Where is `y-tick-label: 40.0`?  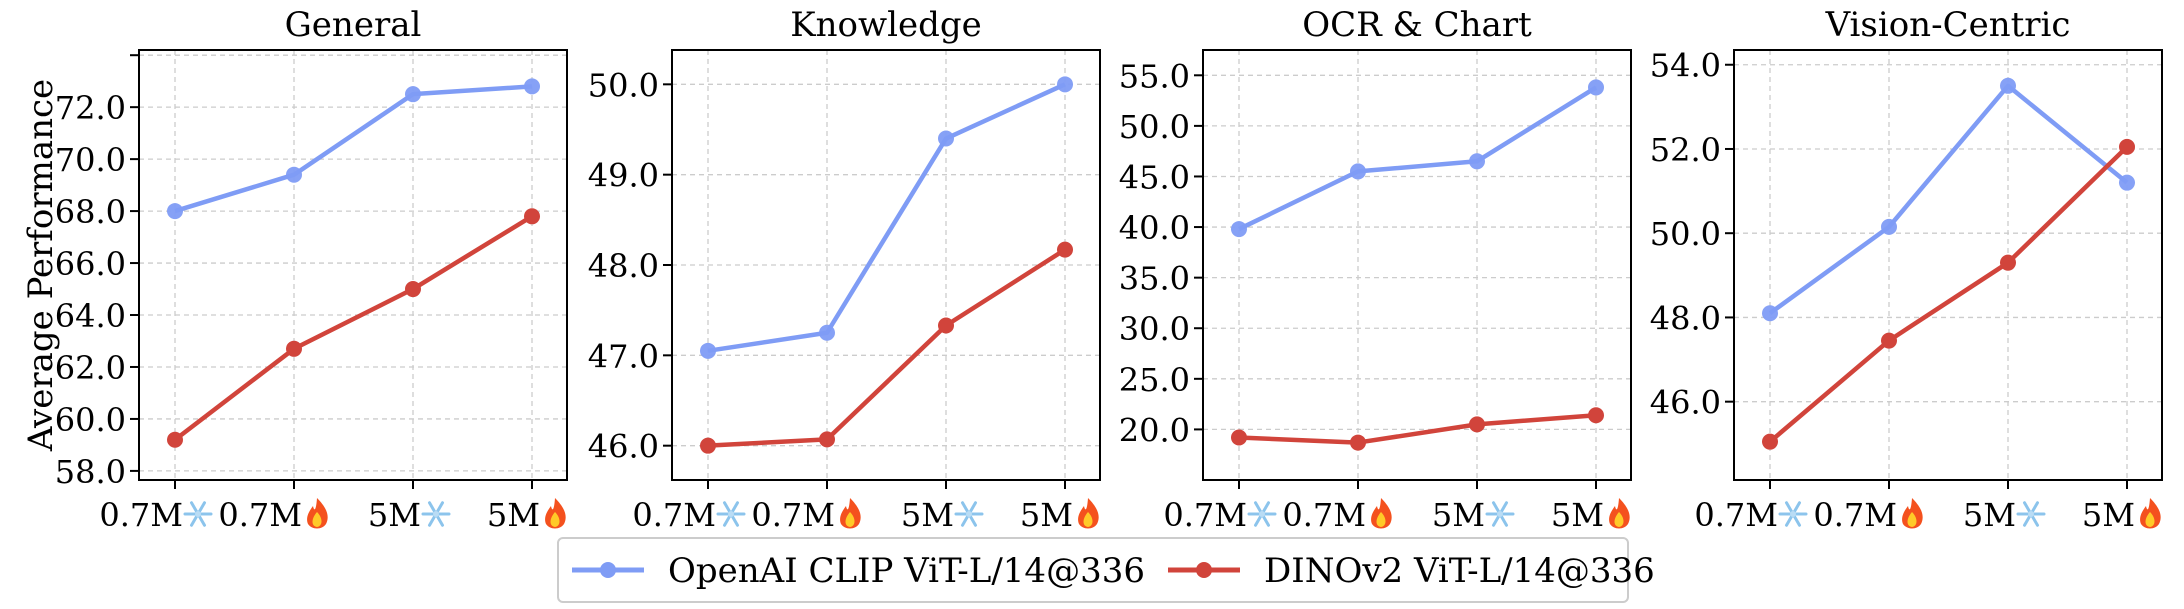 y-tick-label: 40.0 is located at coordinates (1154, 228).